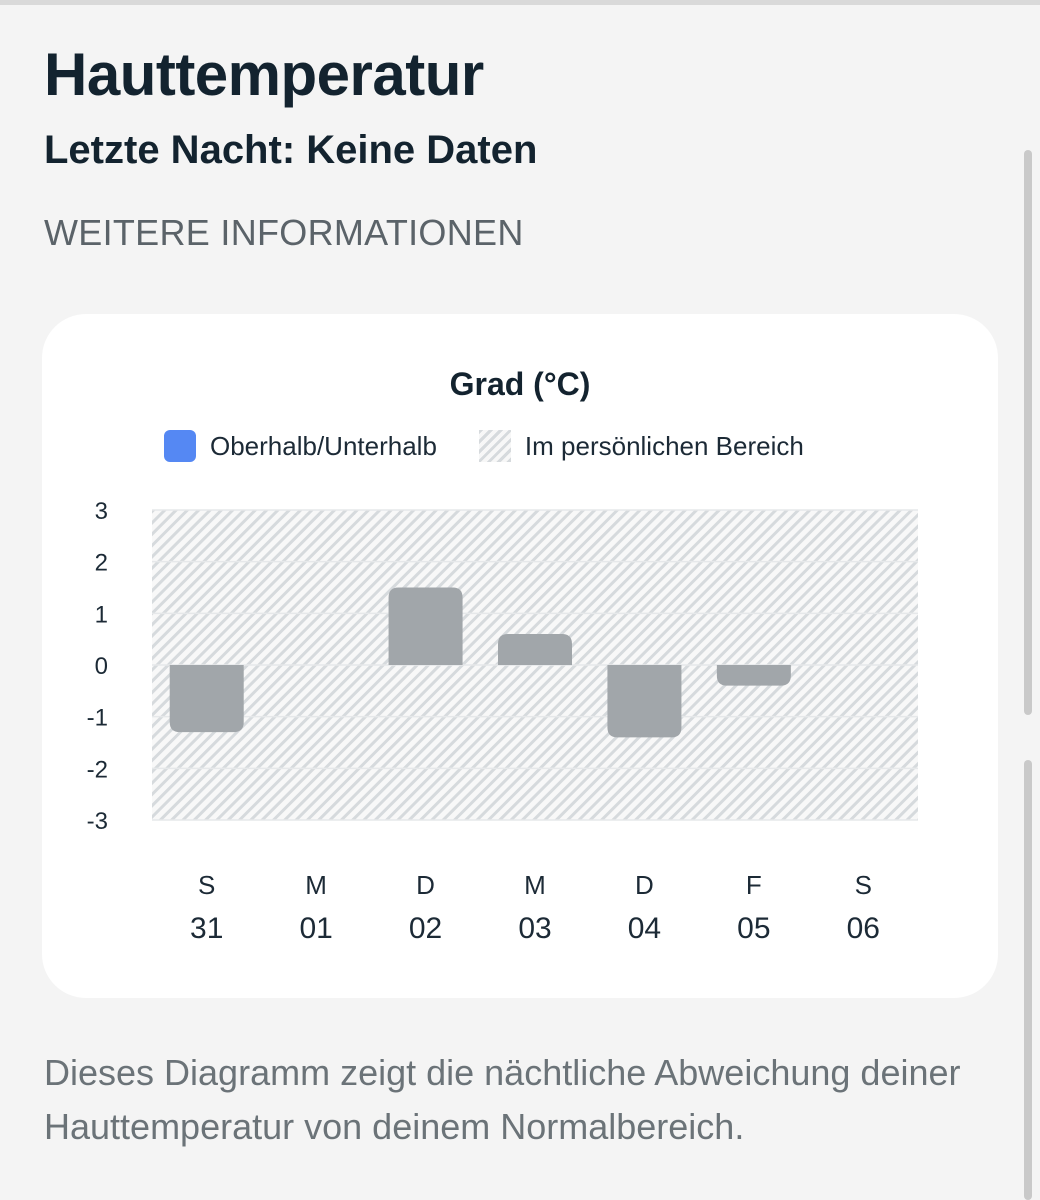 This screenshot has width=1040, height=1200. I want to click on legend-item-above-below: Oberhalb/Unterhalb, so click(300, 446).